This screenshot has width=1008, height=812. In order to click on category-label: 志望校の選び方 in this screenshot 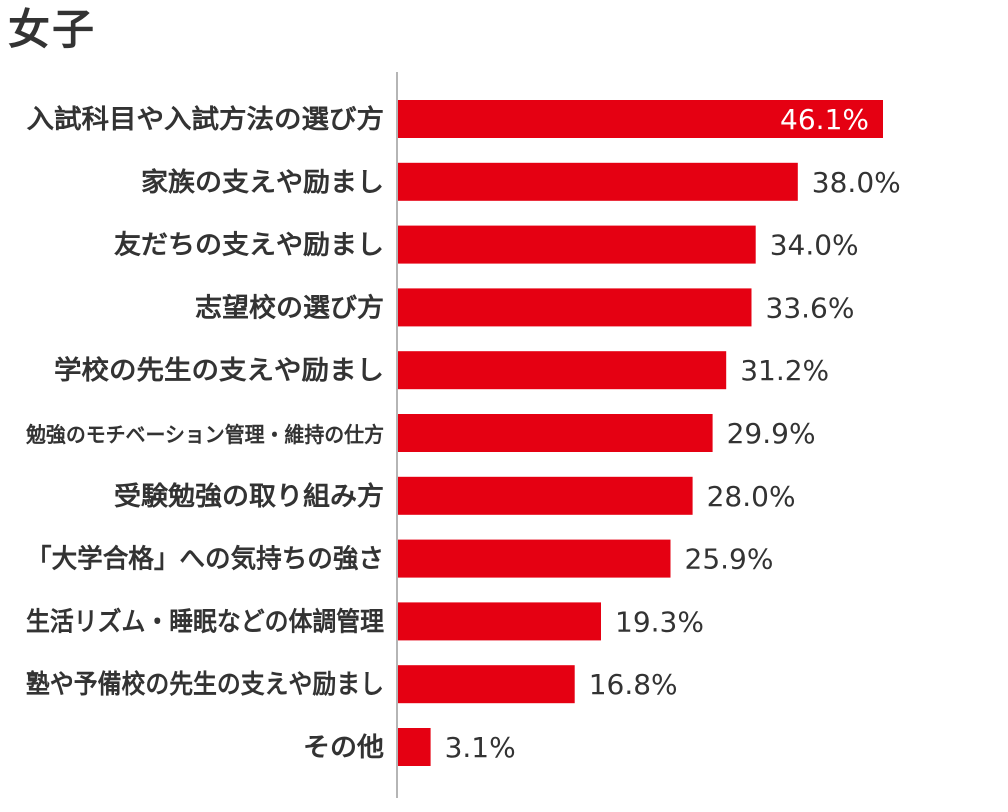, I will do `click(289, 307)`.